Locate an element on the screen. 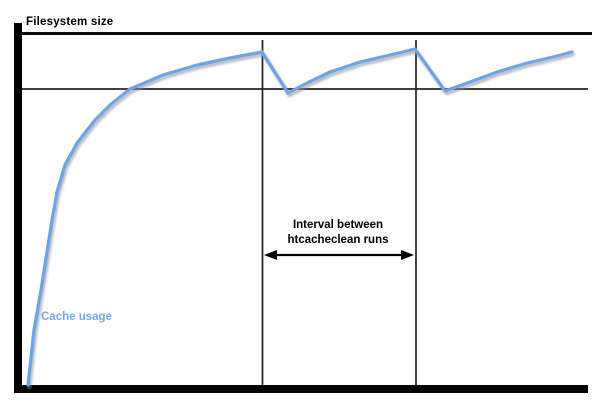  x-axis is located at coordinates (301, 389).